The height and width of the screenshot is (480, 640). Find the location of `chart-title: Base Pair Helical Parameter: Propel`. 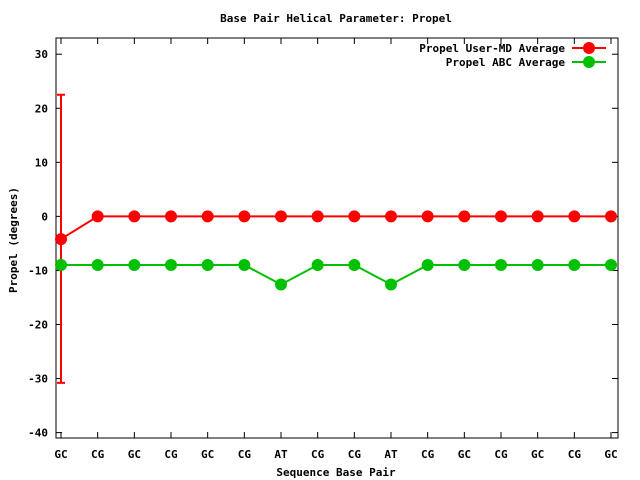

chart-title: Base Pair Helical Parameter: Propel is located at coordinates (336, 18).